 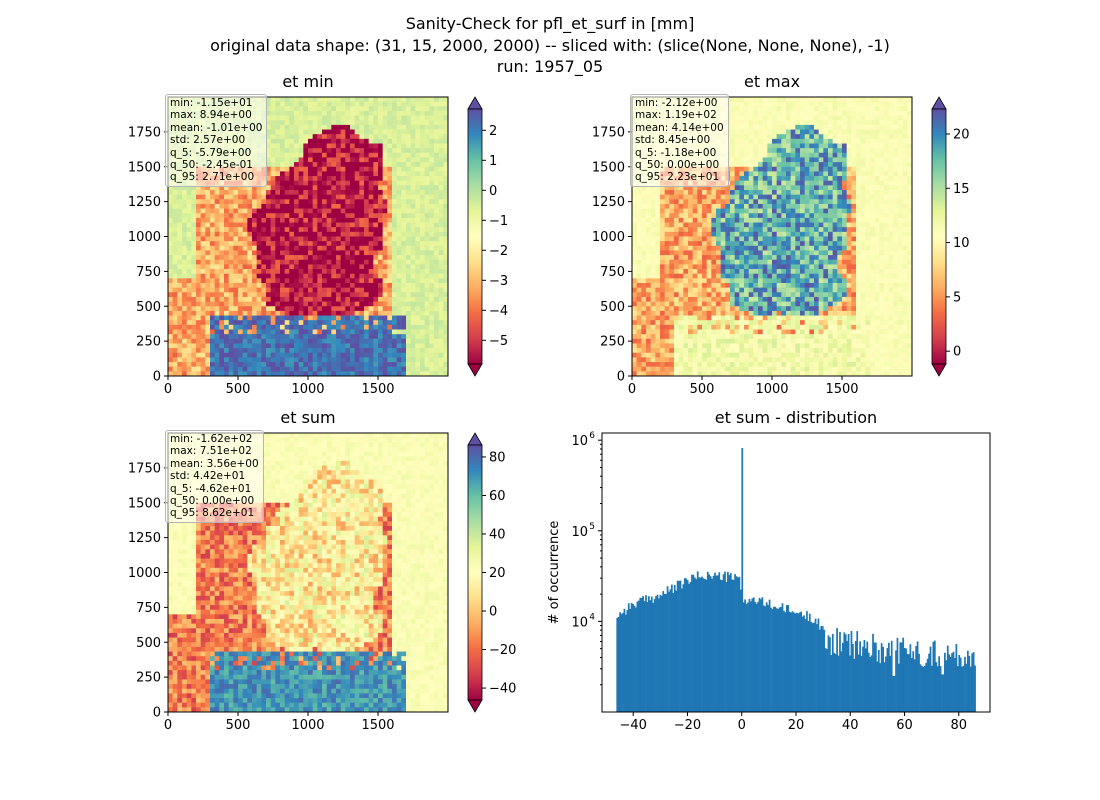 I want to click on colorbar-tick-label: −2, so click(x=498, y=251).